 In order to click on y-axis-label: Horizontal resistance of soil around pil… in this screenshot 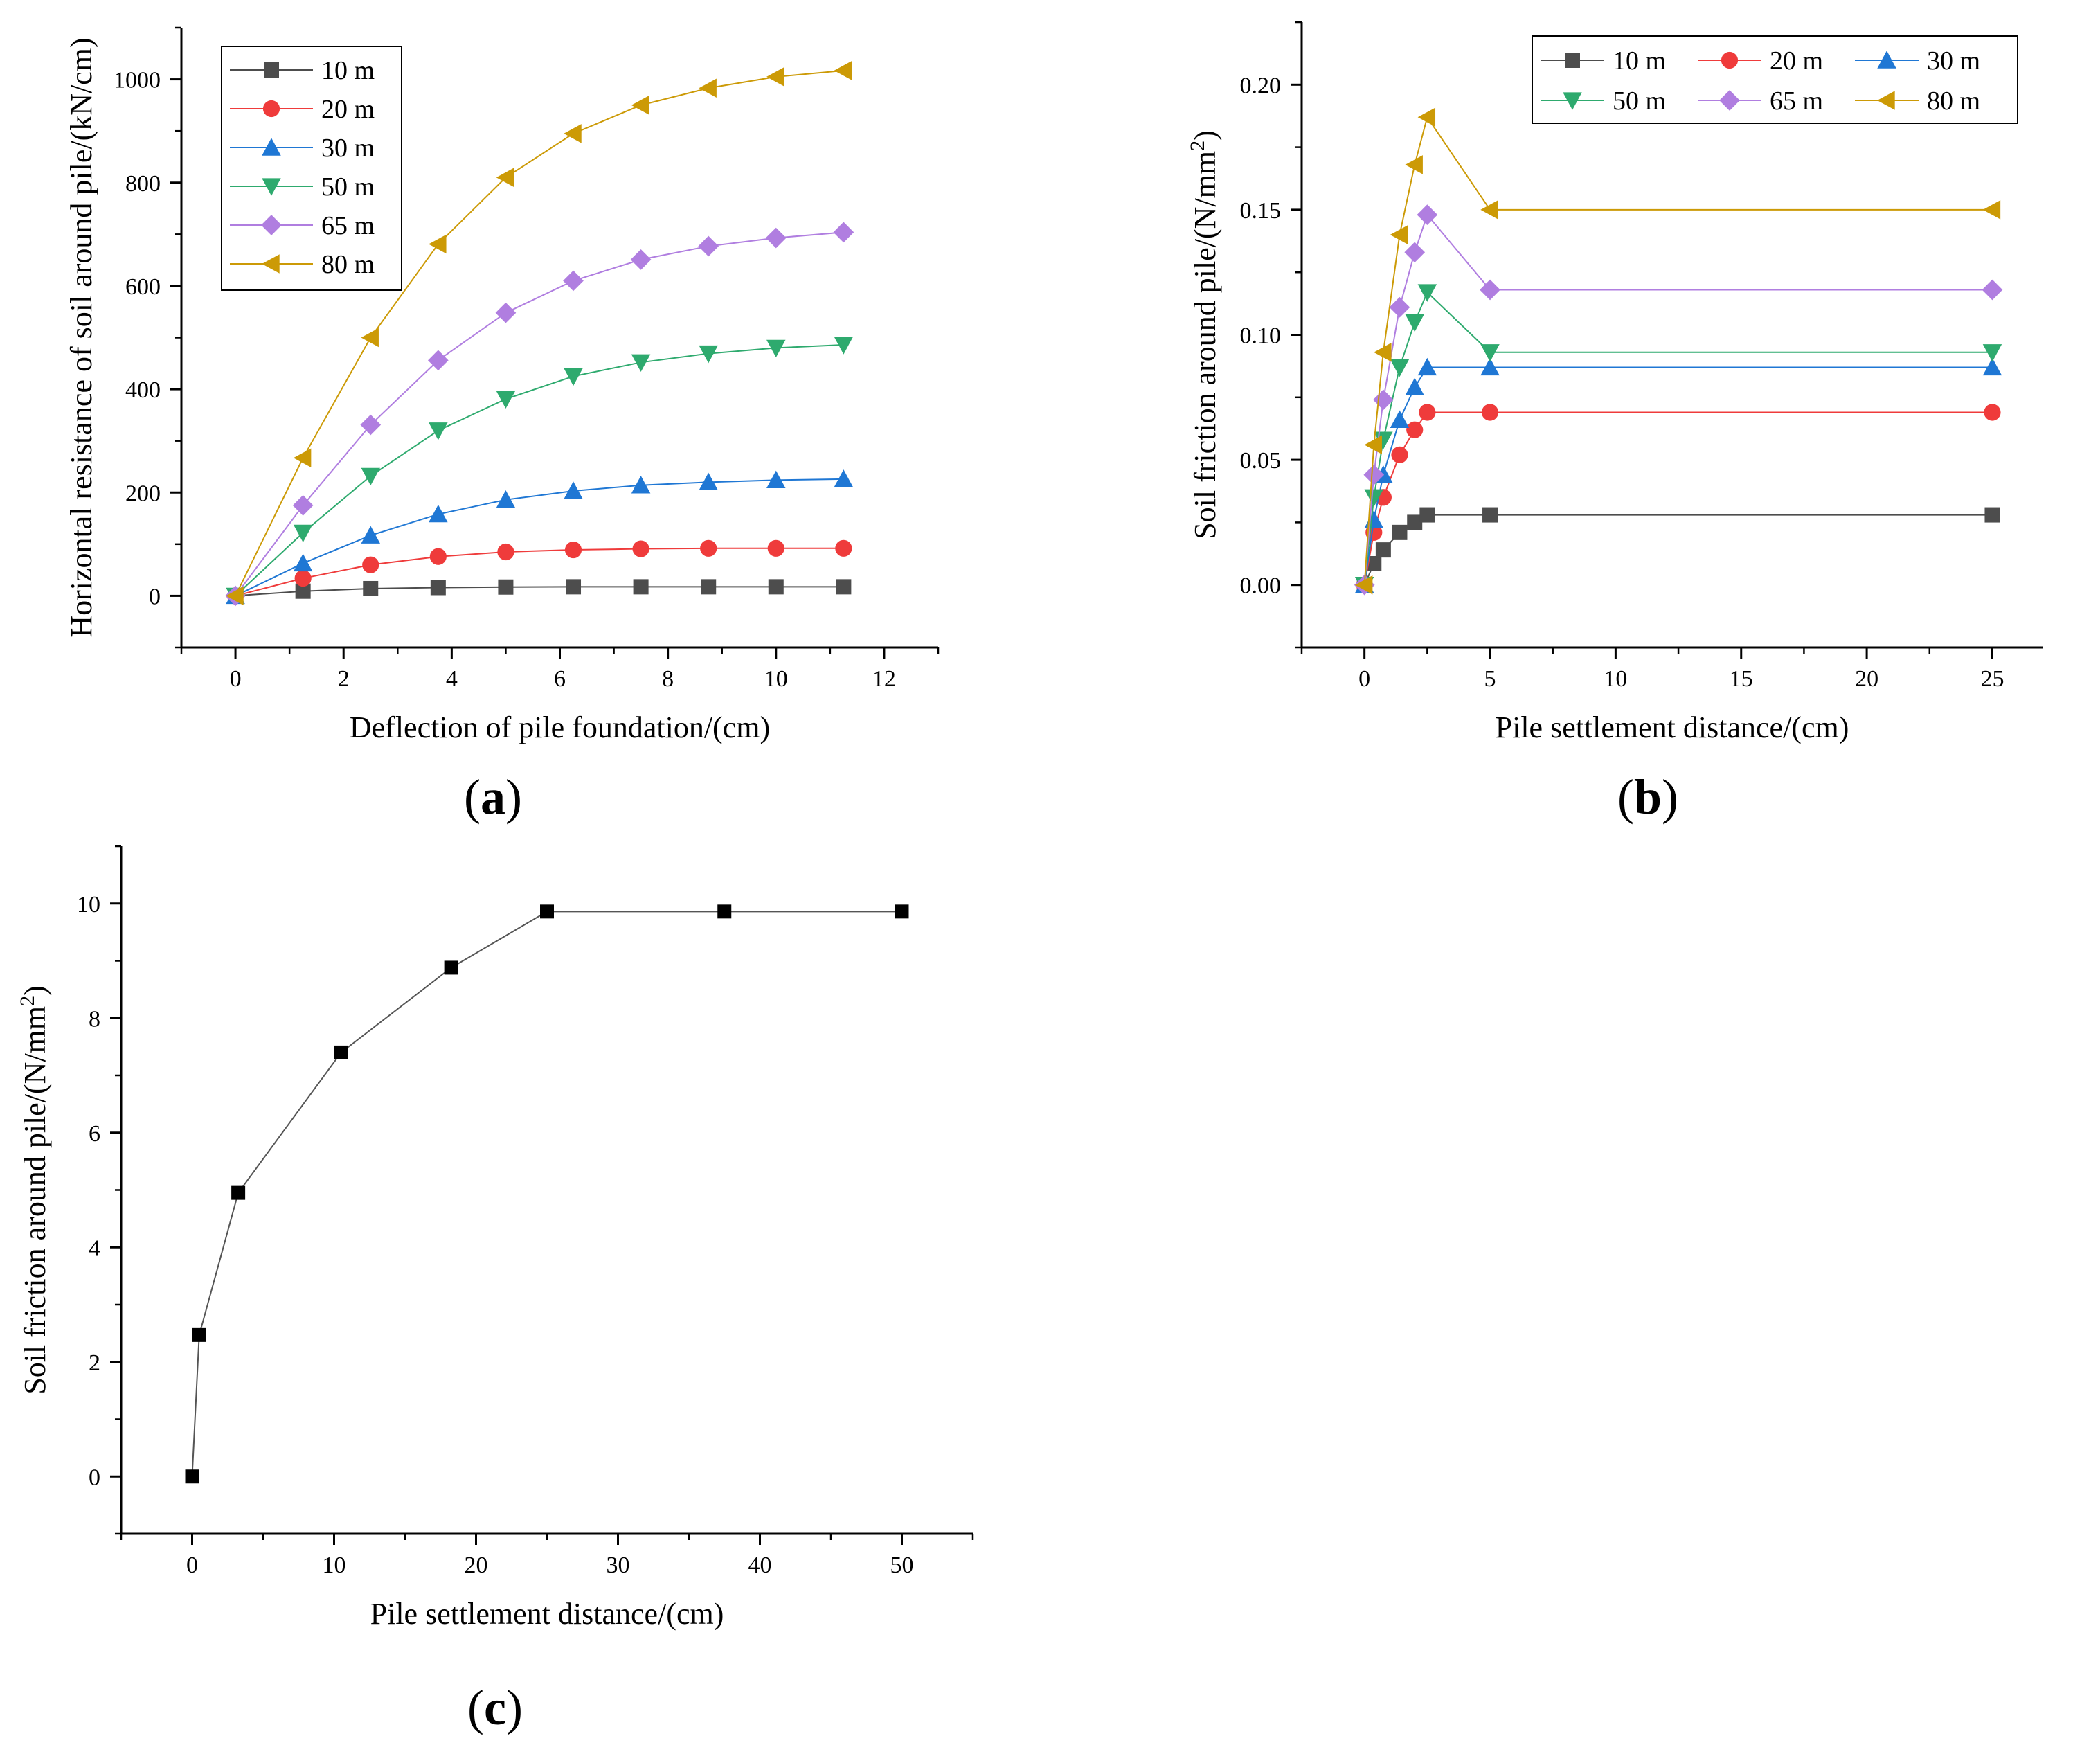, I will do `click(81, 337)`.